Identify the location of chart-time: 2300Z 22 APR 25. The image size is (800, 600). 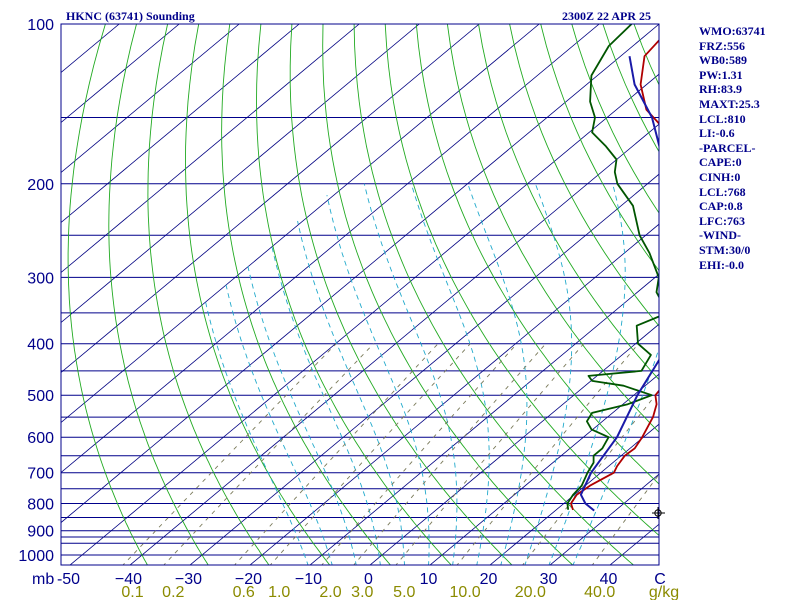
(607, 16).